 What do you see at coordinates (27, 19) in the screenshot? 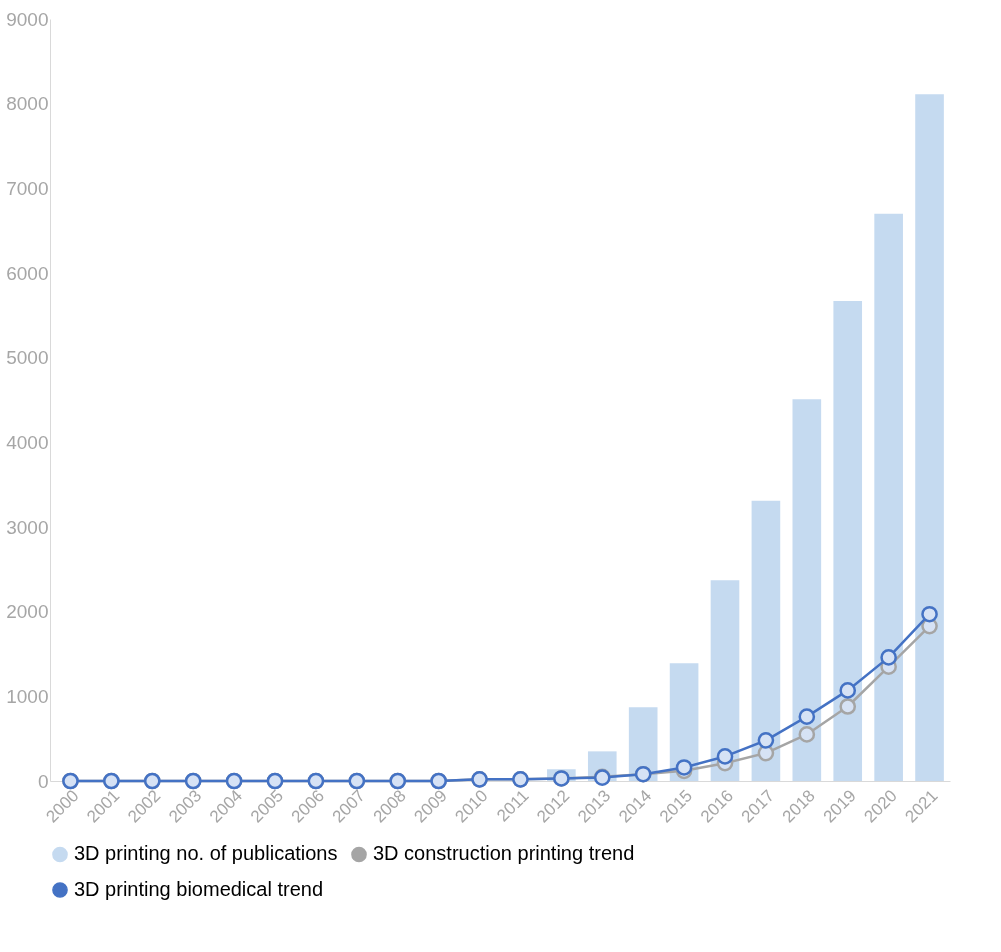
I see `y-tick-label: 9000` at bounding box center [27, 19].